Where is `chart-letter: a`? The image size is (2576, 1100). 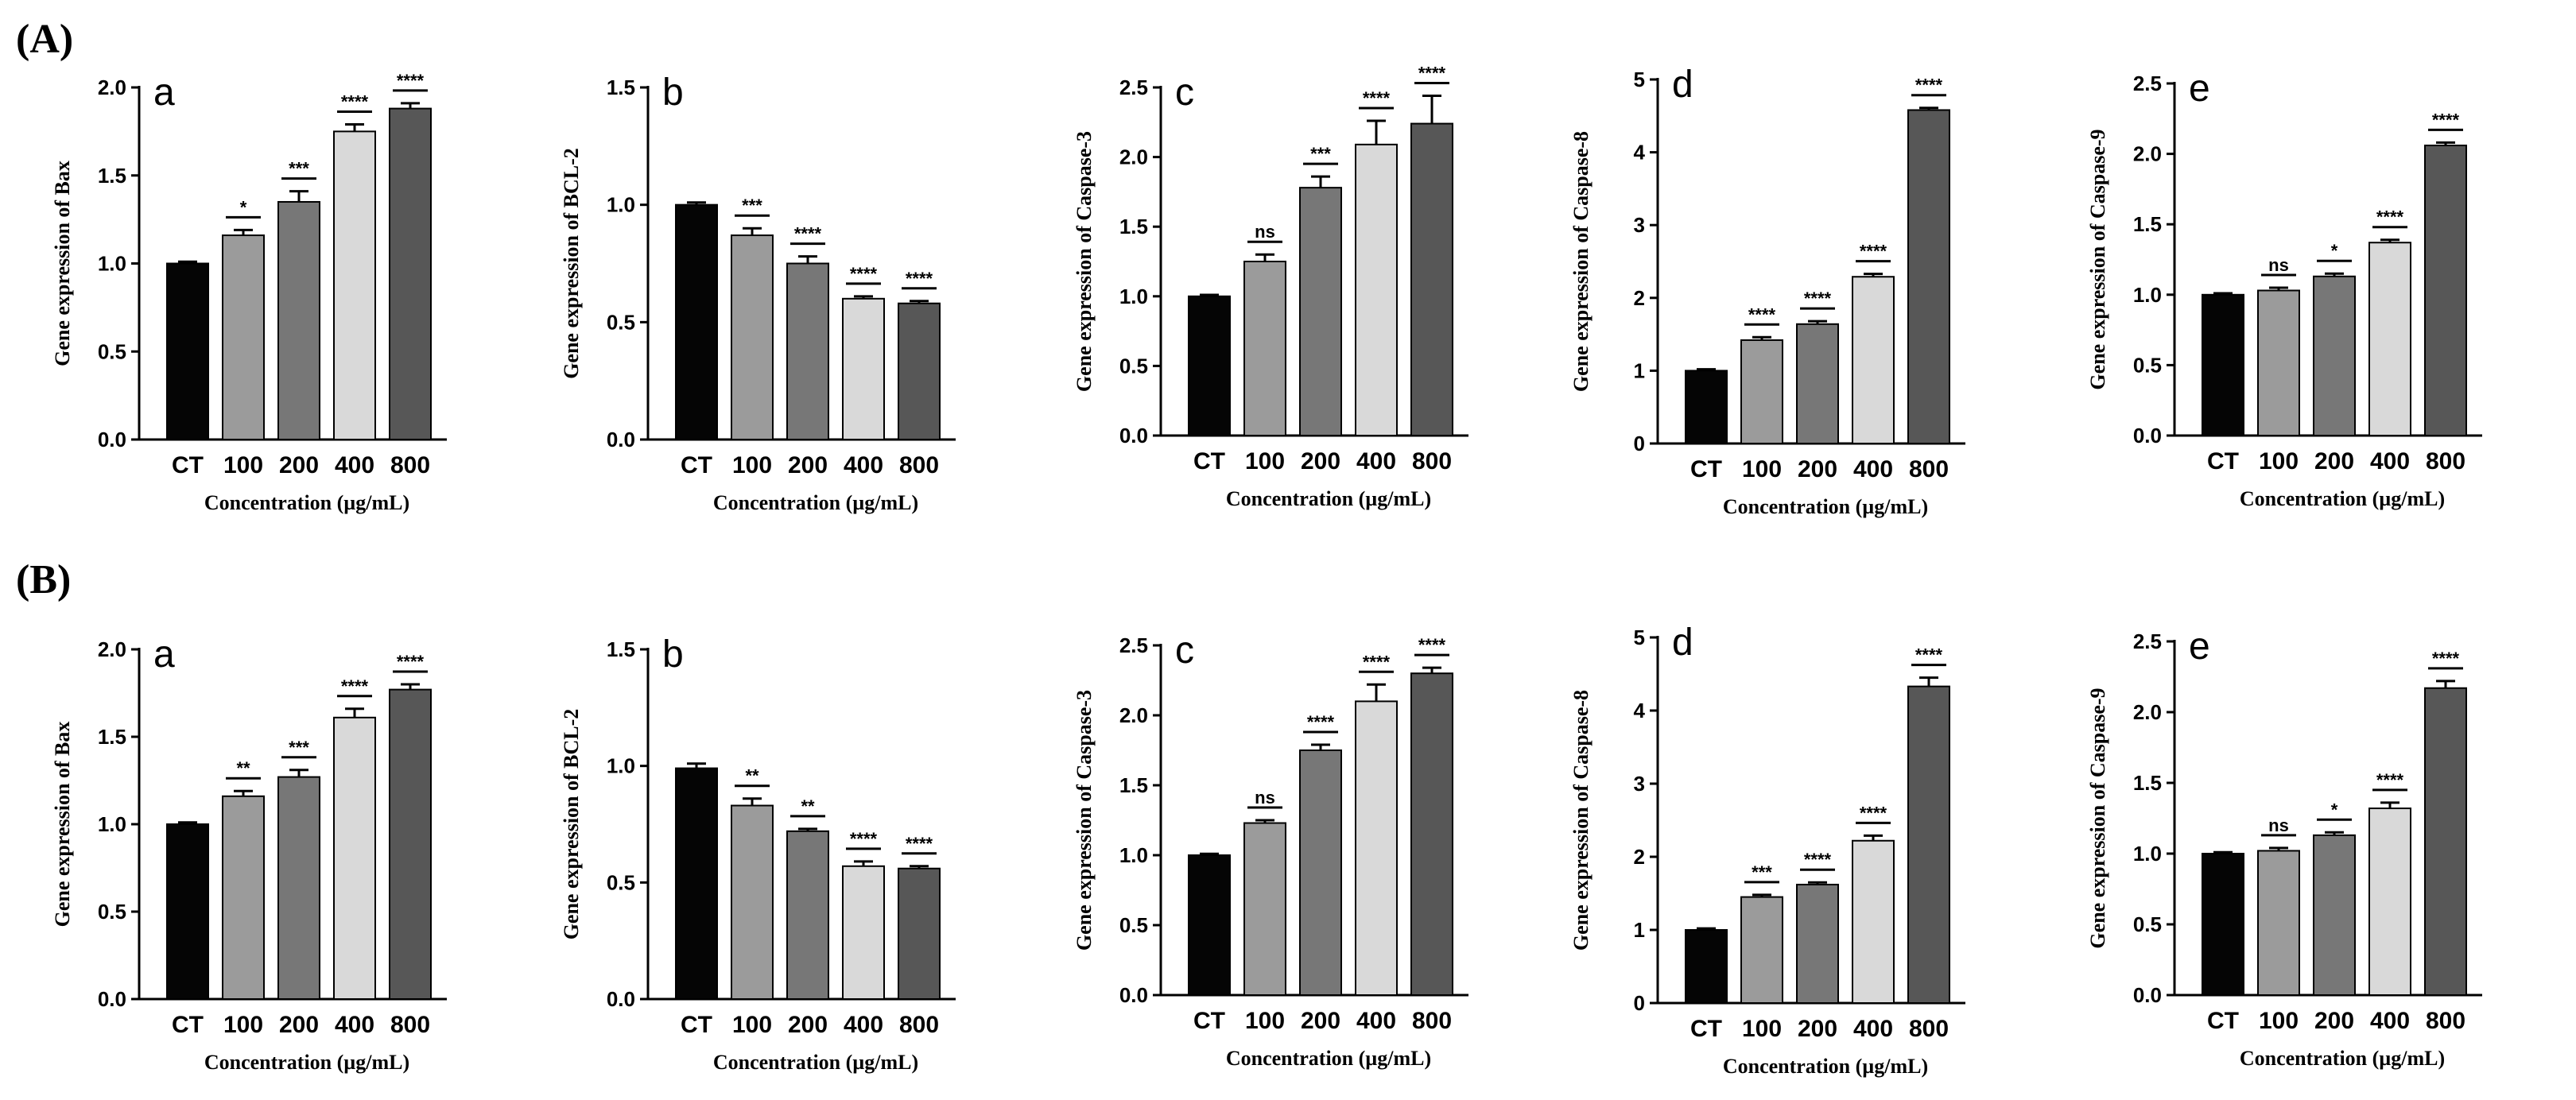
chart-letter: a is located at coordinates (164, 654).